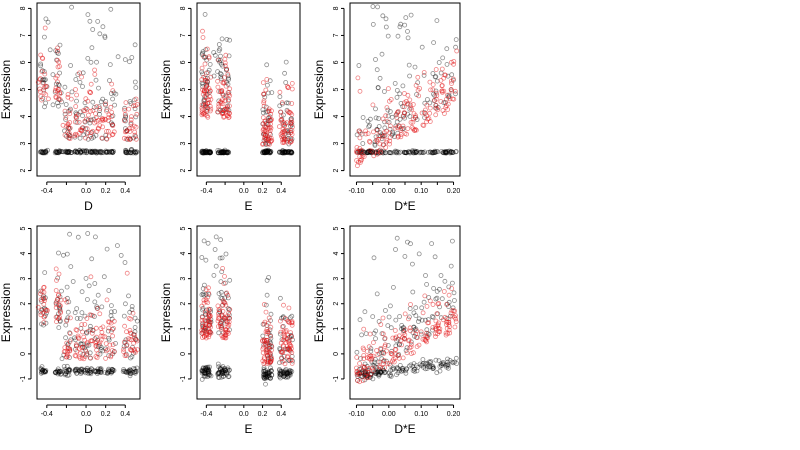 This screenshot has height=450, width=800. Describe the element at coordinates (336, 379) in the screenshot. I see `y-tick-label: -1` at that location.